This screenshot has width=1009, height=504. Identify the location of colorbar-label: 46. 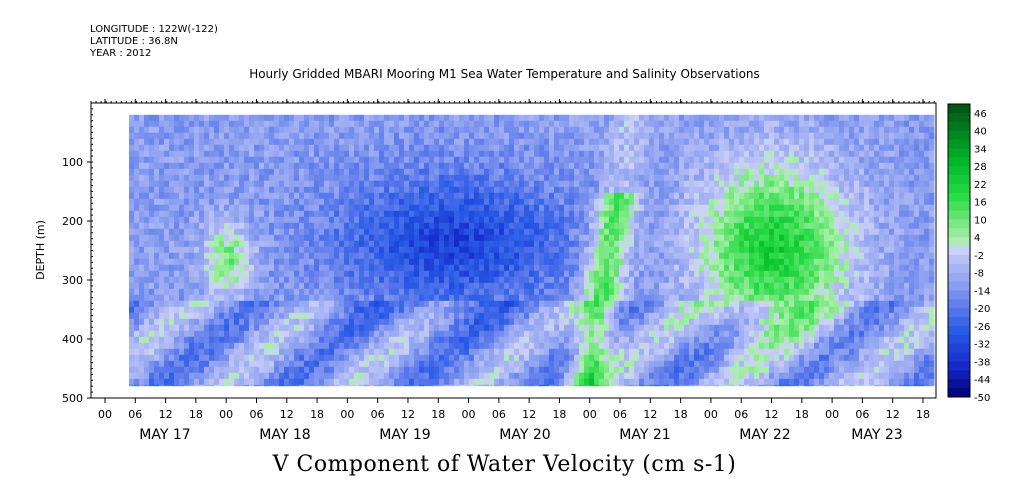
(980, 114).